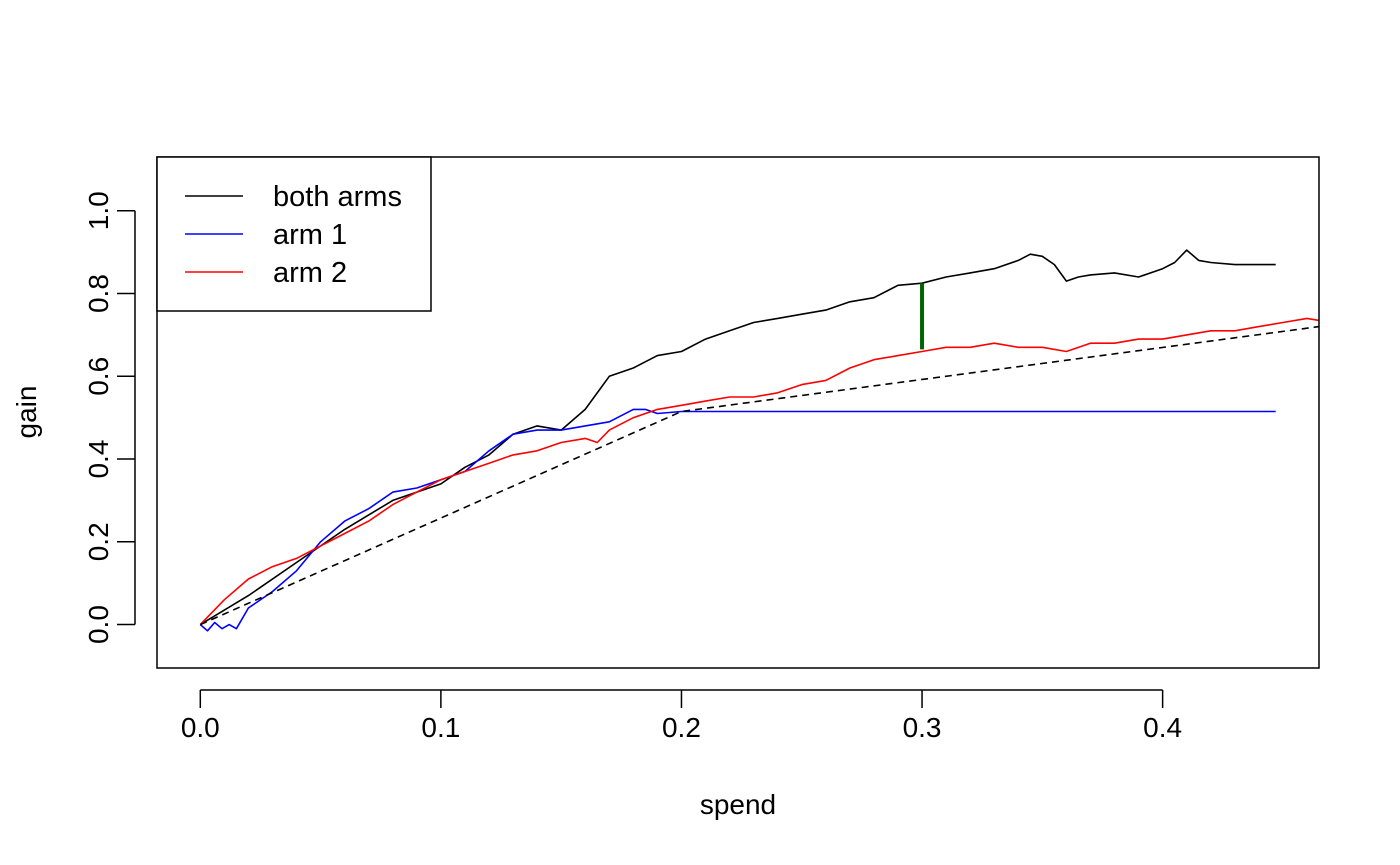  I want to click on legend: both arms arm 1 arm 2, so click(294, 234).